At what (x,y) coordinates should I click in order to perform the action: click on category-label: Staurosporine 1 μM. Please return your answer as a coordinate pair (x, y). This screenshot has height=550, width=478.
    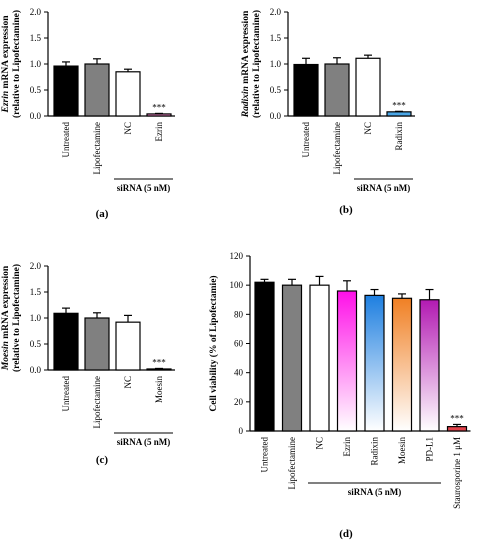
    Looking at the image, I should click on (457, 473).